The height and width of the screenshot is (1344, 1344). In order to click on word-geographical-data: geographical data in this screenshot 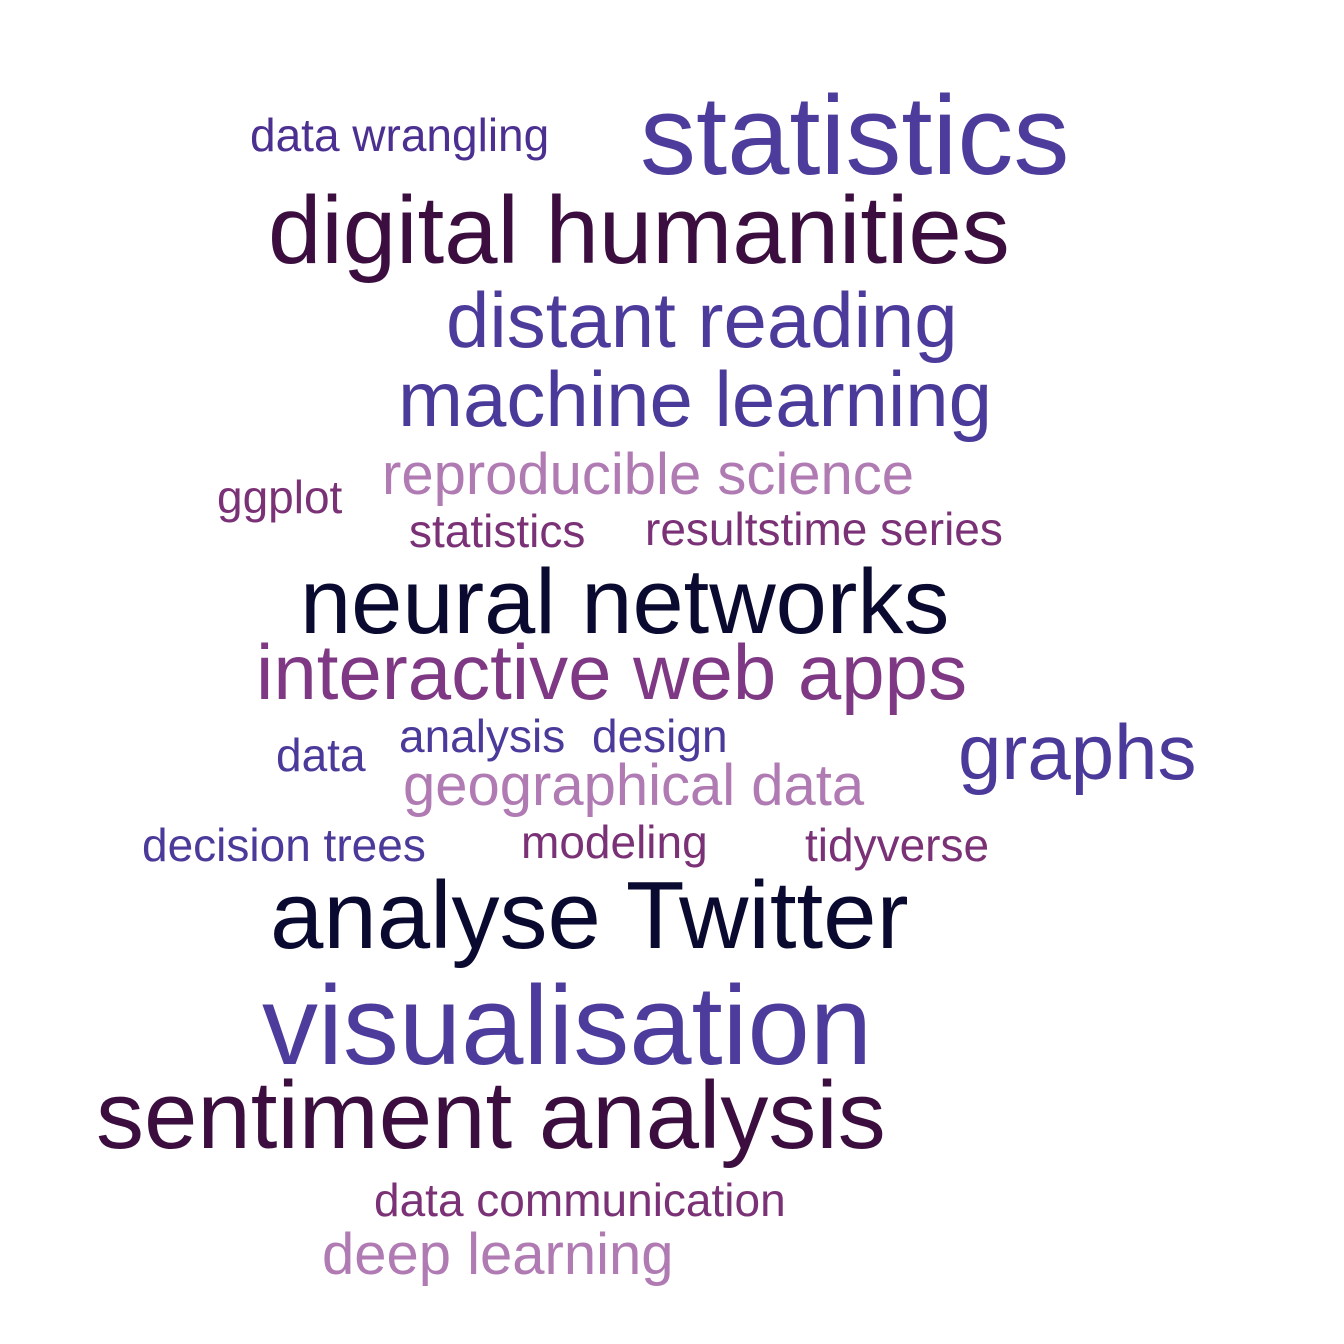, I will do `click(634, 785)`.